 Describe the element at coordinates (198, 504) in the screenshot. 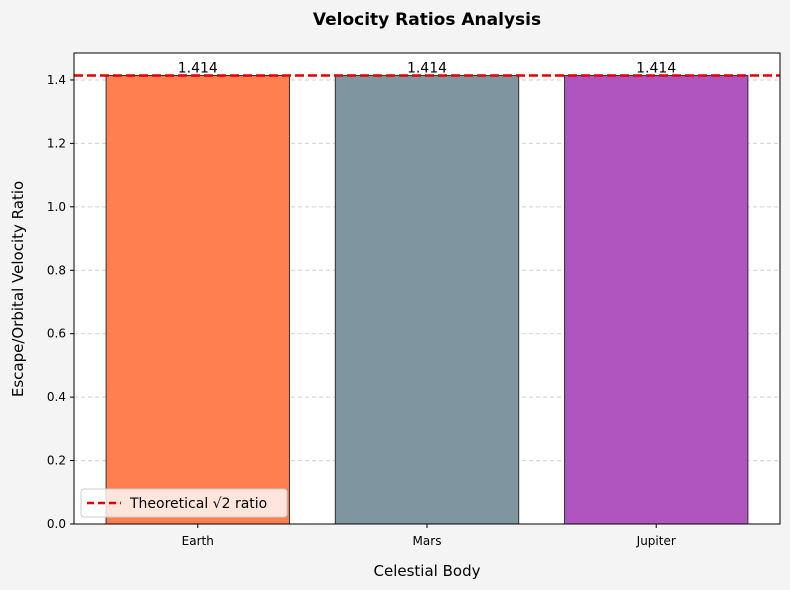

I see `legend-label: Theoretical √2 ratio` at that location.